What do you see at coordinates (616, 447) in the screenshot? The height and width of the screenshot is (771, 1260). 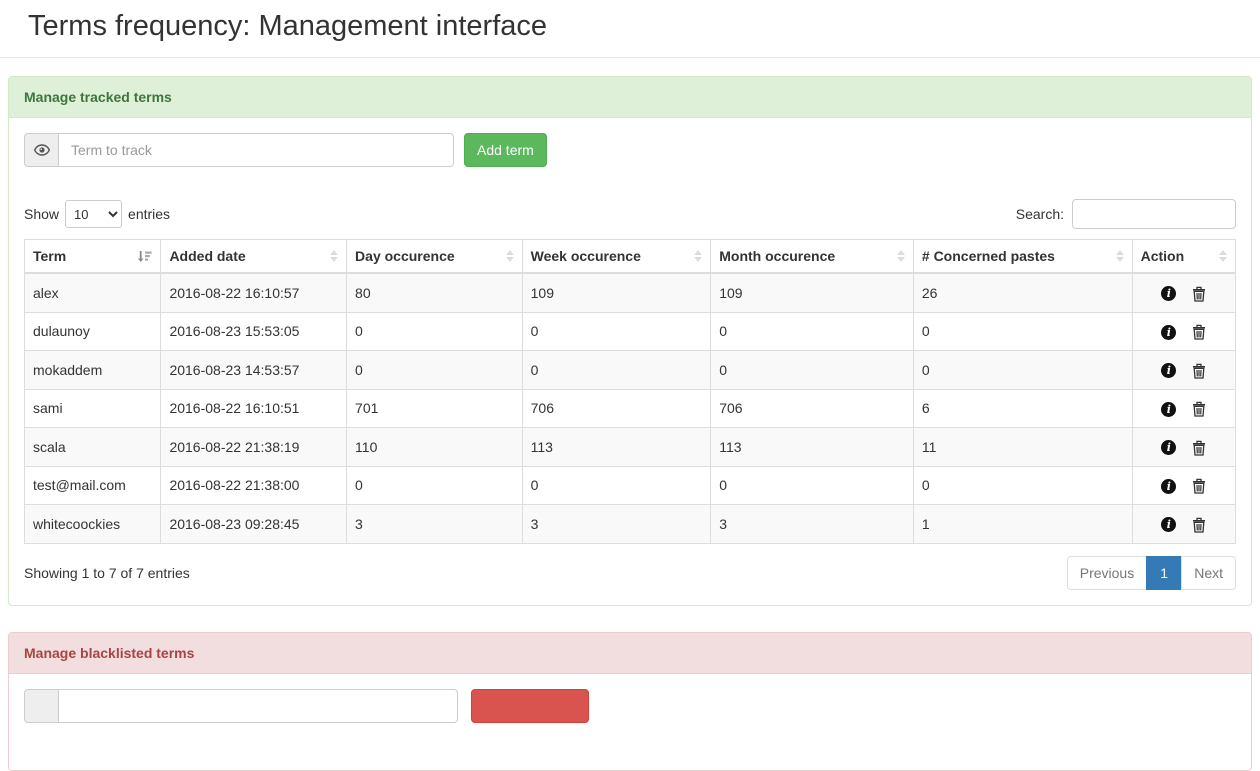 I see `week-occurence-cell: 113` at bounding box center [616, 447].